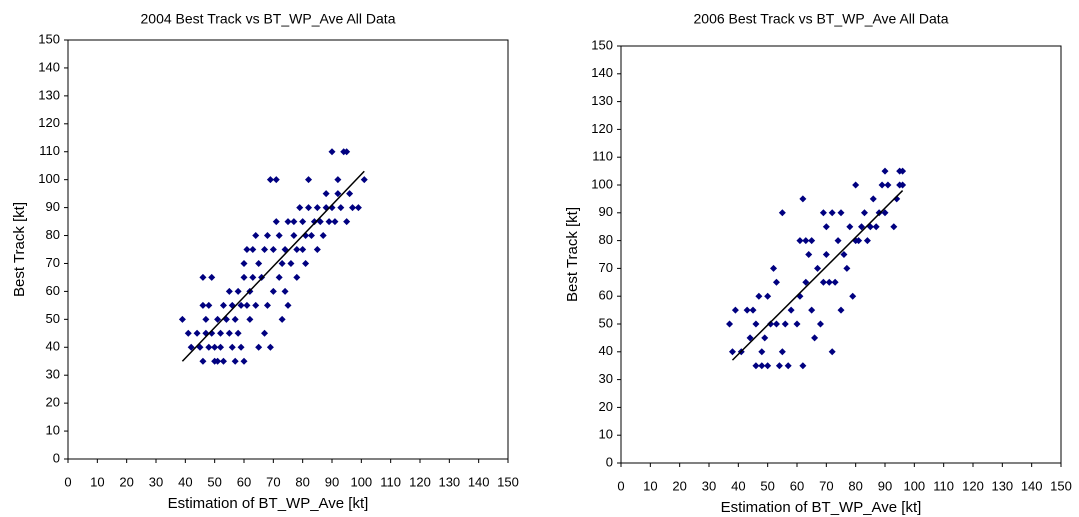 The image size is (1079, 517). Describe the element at coordinates (606, 239) in the screenshot. I see `y-tick-label: 80` at that location.